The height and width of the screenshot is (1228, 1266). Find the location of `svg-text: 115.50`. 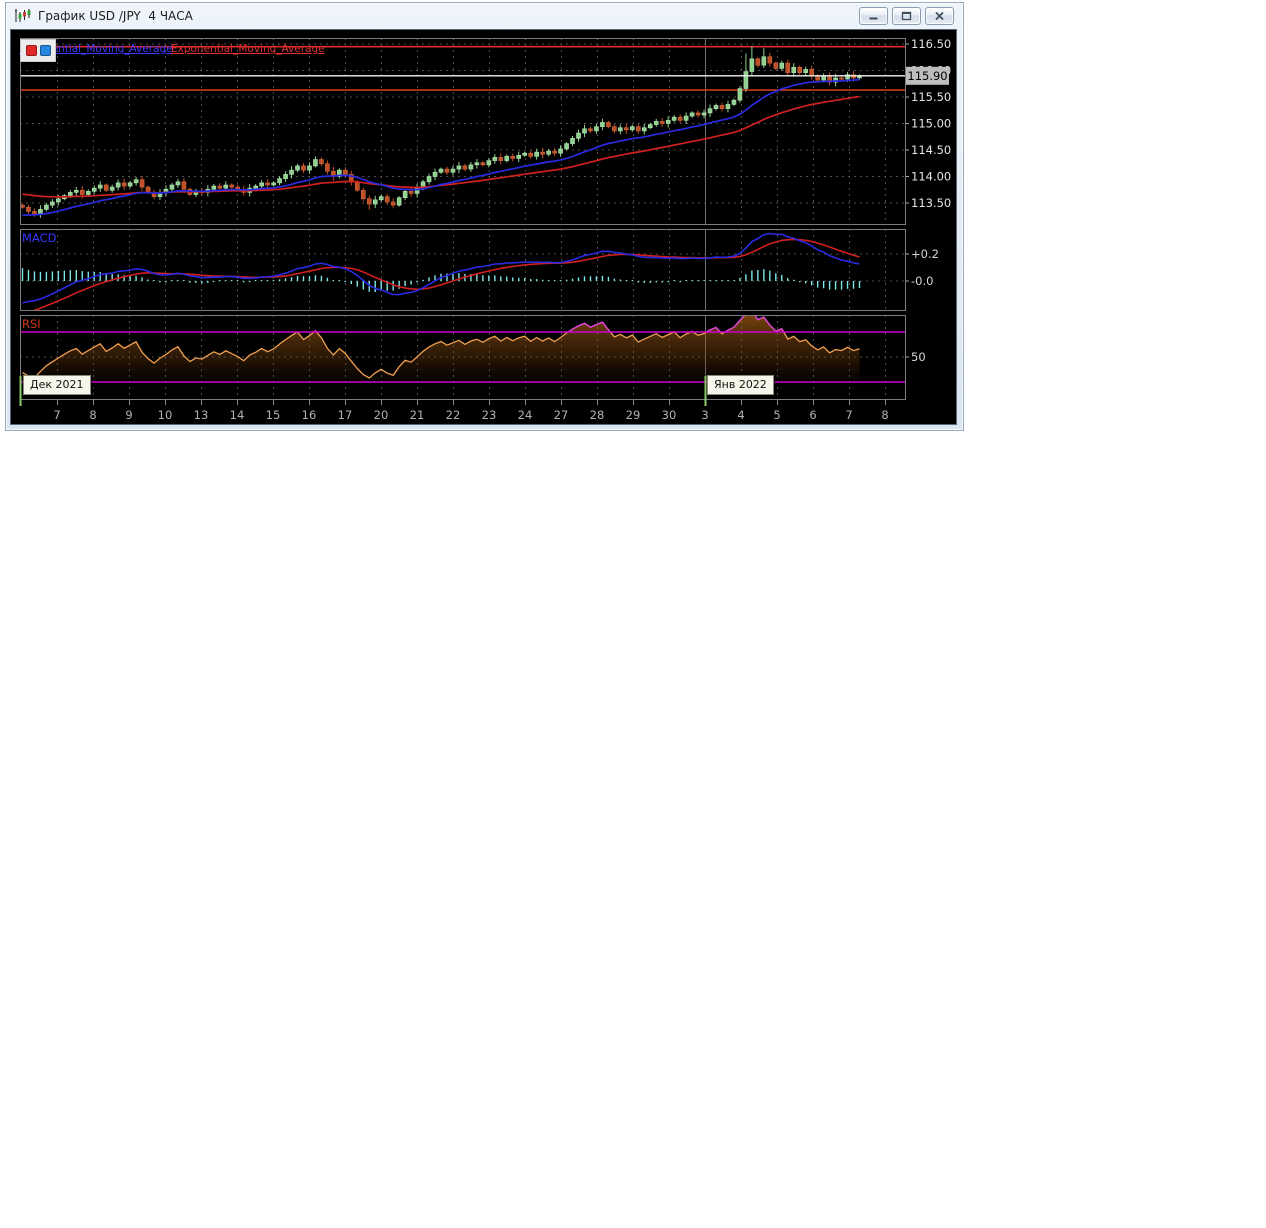

svg-text: 115.50 is located at coordinates (931, 97).